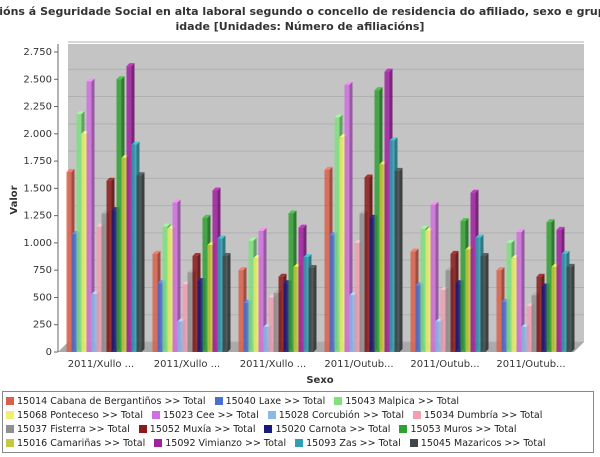 This screenshot has width=600, height=457. Describe the element at coordinates (275, 401) in the screenshot. I see `legend-label: 15040 Laxe >> Total` at that location.